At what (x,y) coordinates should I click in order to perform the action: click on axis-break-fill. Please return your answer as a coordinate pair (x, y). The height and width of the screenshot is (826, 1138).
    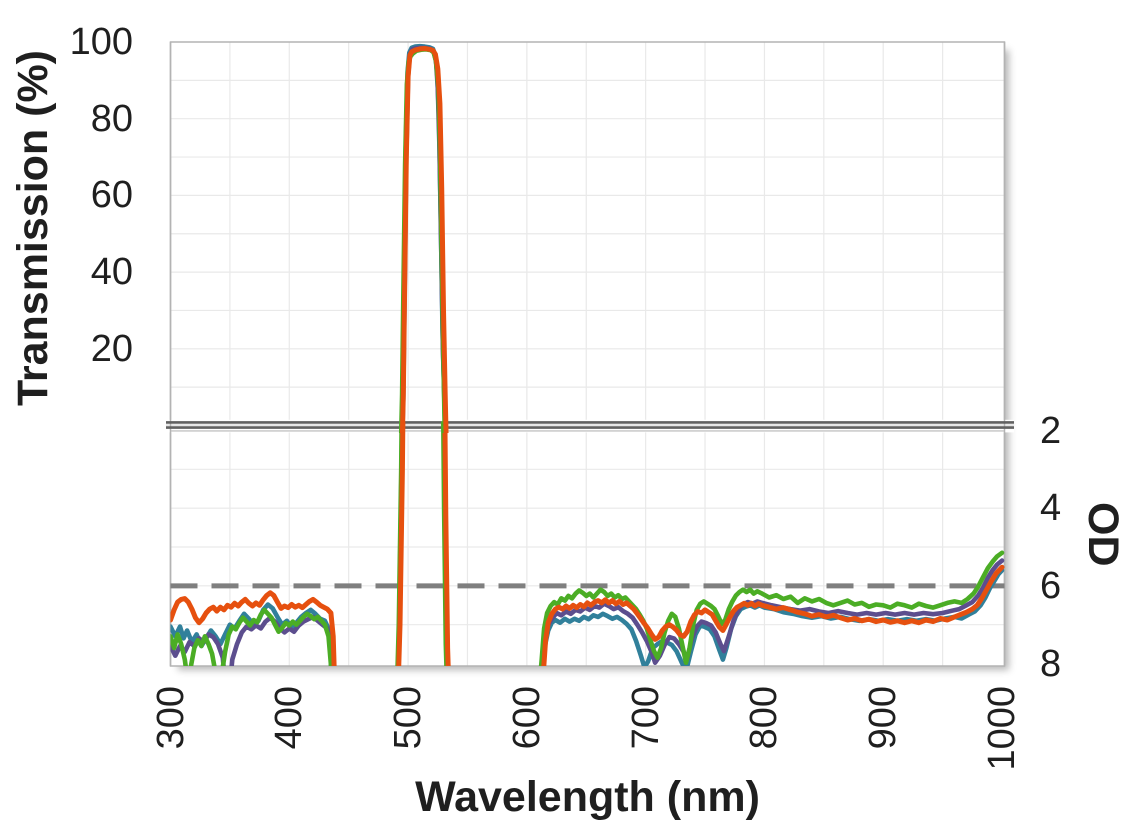
    Looking at the image, I should click on (590, 425).